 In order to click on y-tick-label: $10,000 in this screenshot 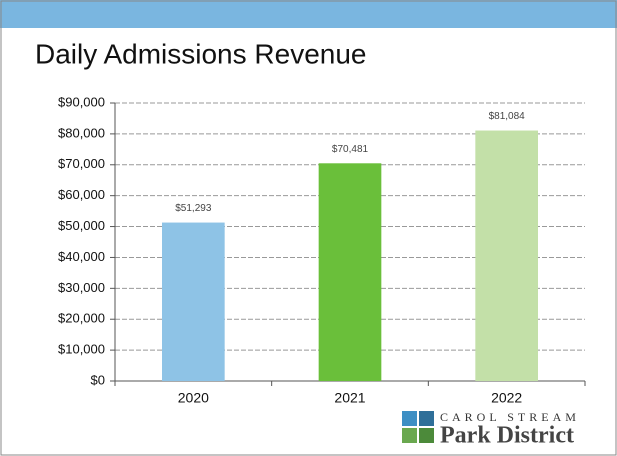, I will do `click(81, 349)`.